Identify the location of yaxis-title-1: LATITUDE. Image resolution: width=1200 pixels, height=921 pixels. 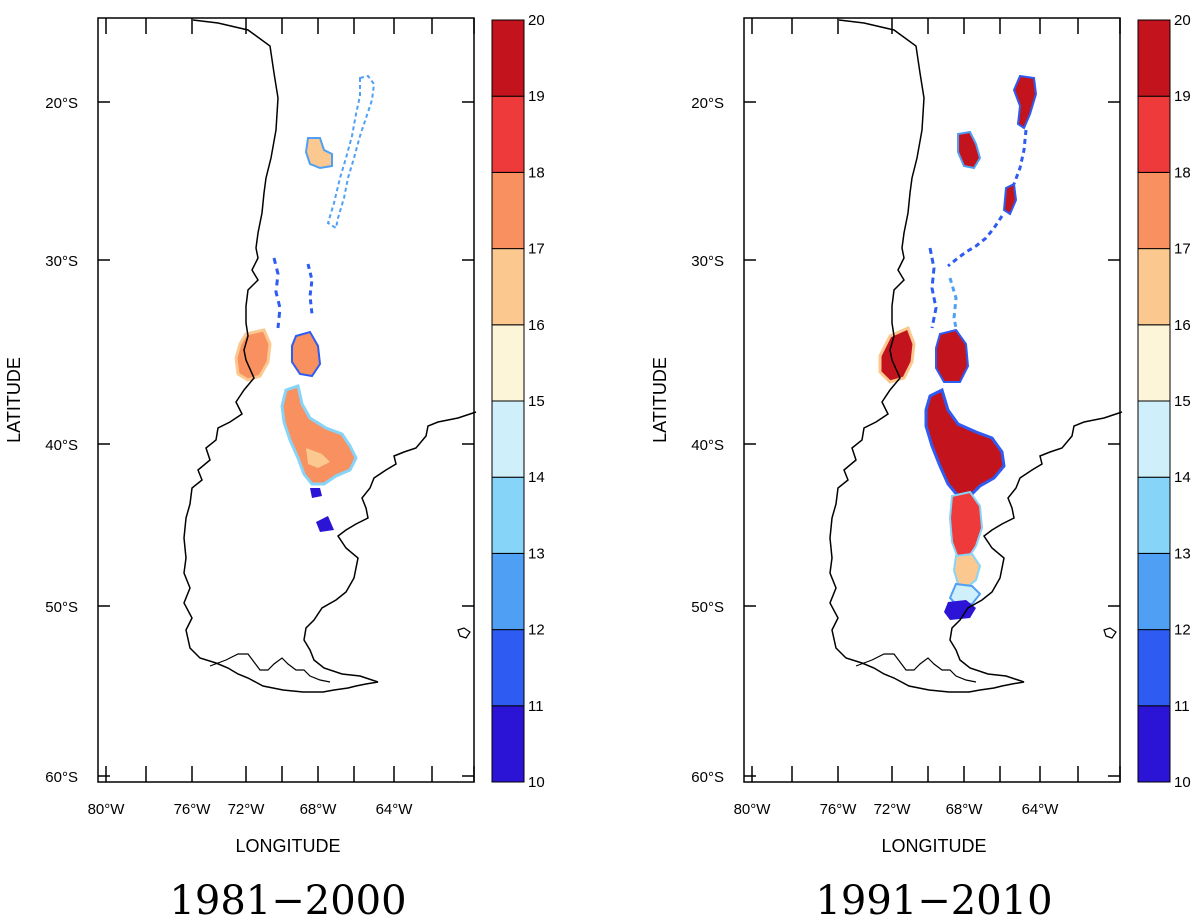
(14, 400).